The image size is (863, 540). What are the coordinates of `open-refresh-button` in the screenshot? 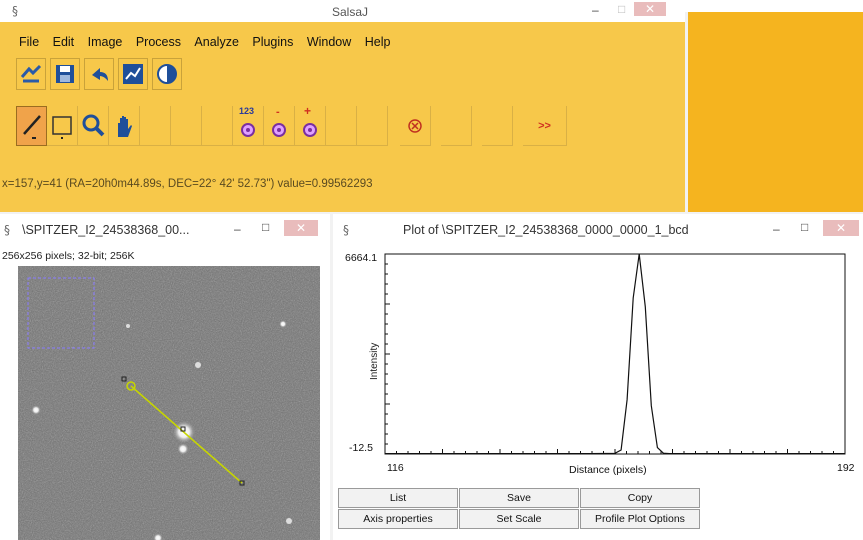 It's located at (31, 74).